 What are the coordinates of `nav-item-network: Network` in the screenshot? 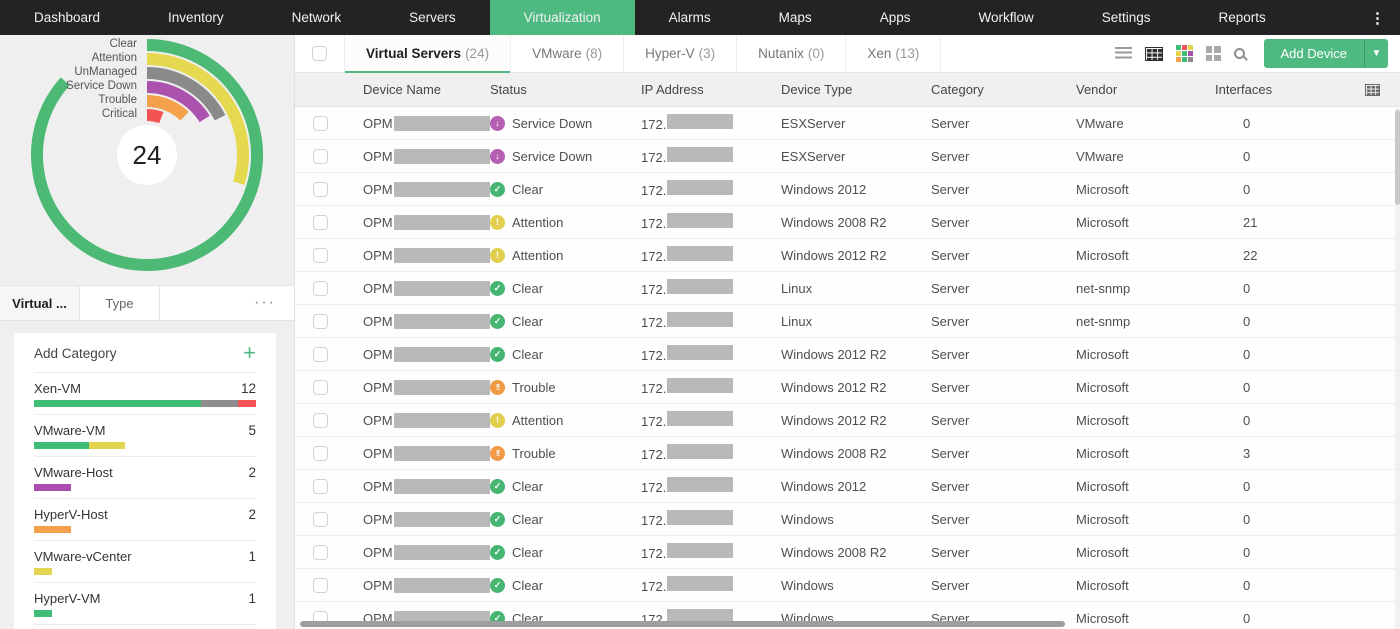 It's located at (316, 17).